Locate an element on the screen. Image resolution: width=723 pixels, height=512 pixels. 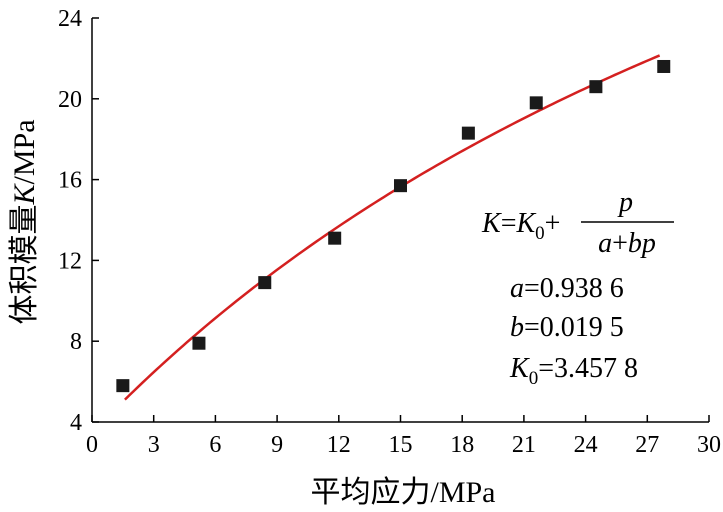
y-tick-label: 12 is located at coordinates (70, 261).